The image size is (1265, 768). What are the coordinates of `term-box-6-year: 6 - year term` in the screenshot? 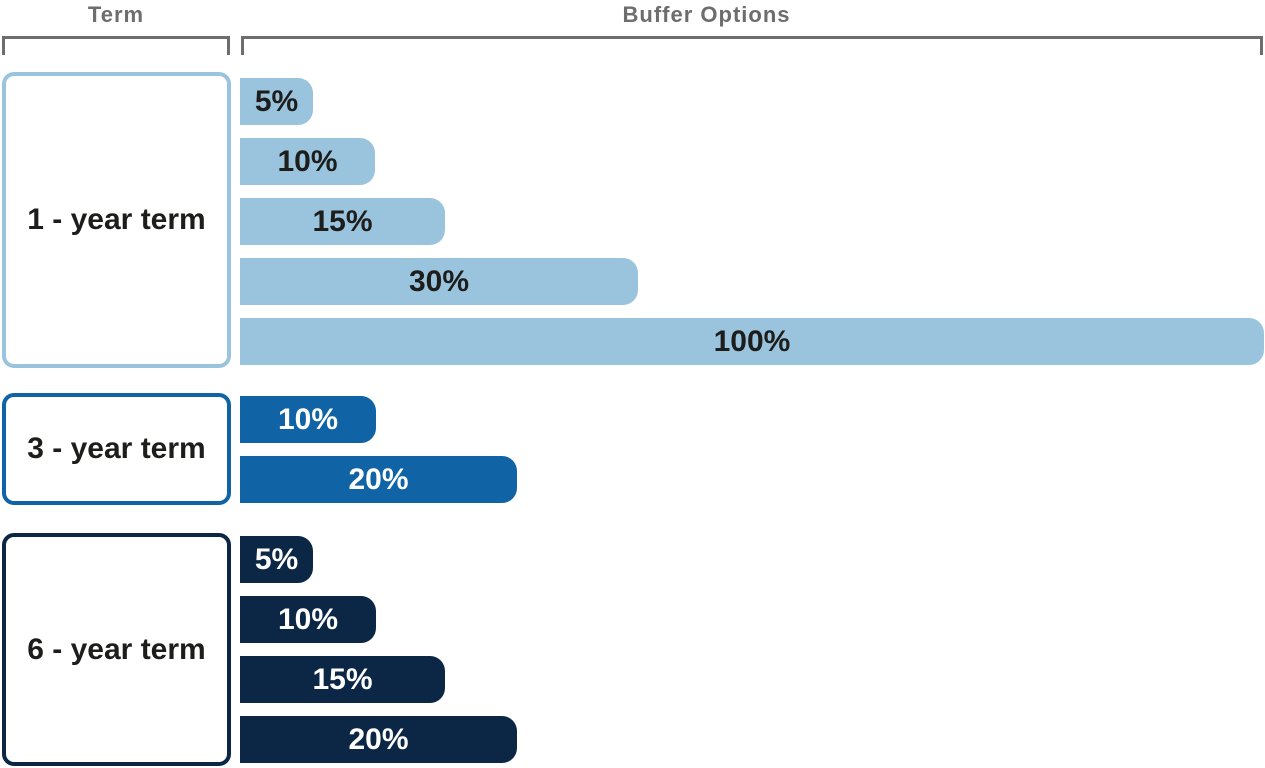 It's located at (116, 649).